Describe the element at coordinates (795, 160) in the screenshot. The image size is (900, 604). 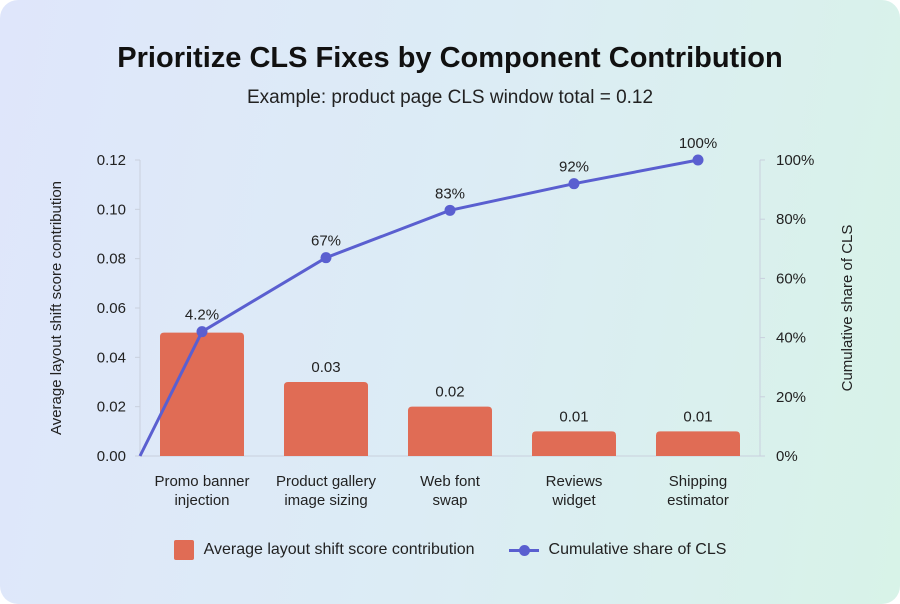
I see `right-tick-label: 100%` at that location.